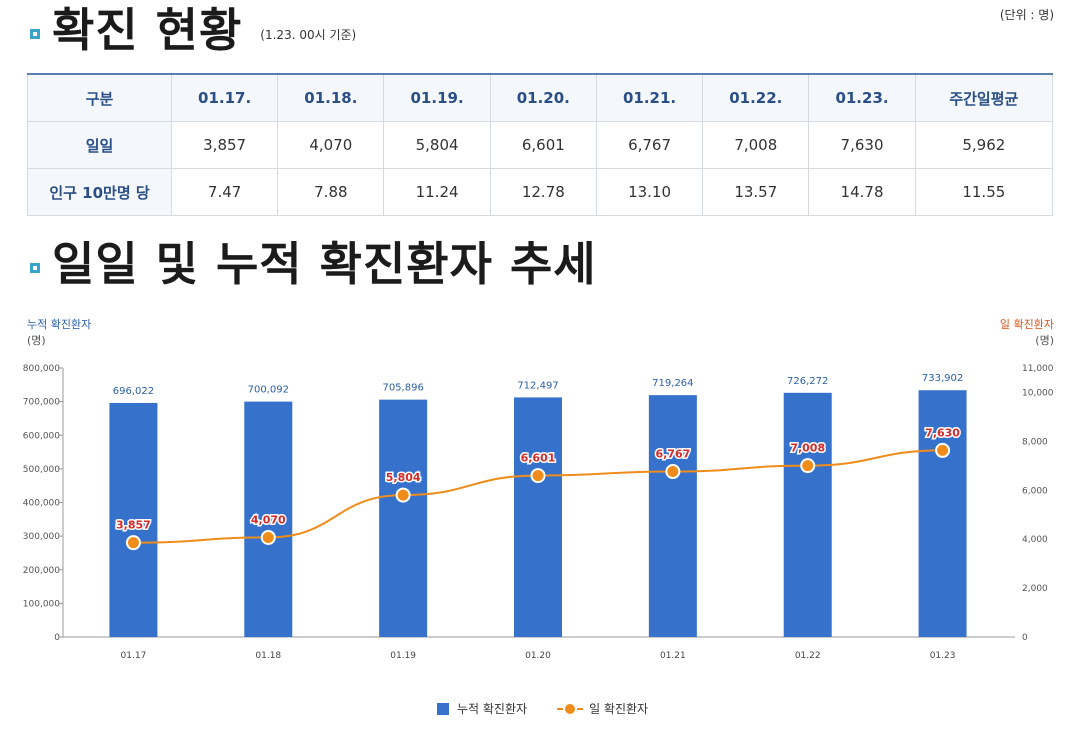 This screenshot has width=1080, height=732. What do you see at coordinates (36, 340) in the screenshot?
I see `left-axis-unit: (명)` at bounding box center [36, 340].